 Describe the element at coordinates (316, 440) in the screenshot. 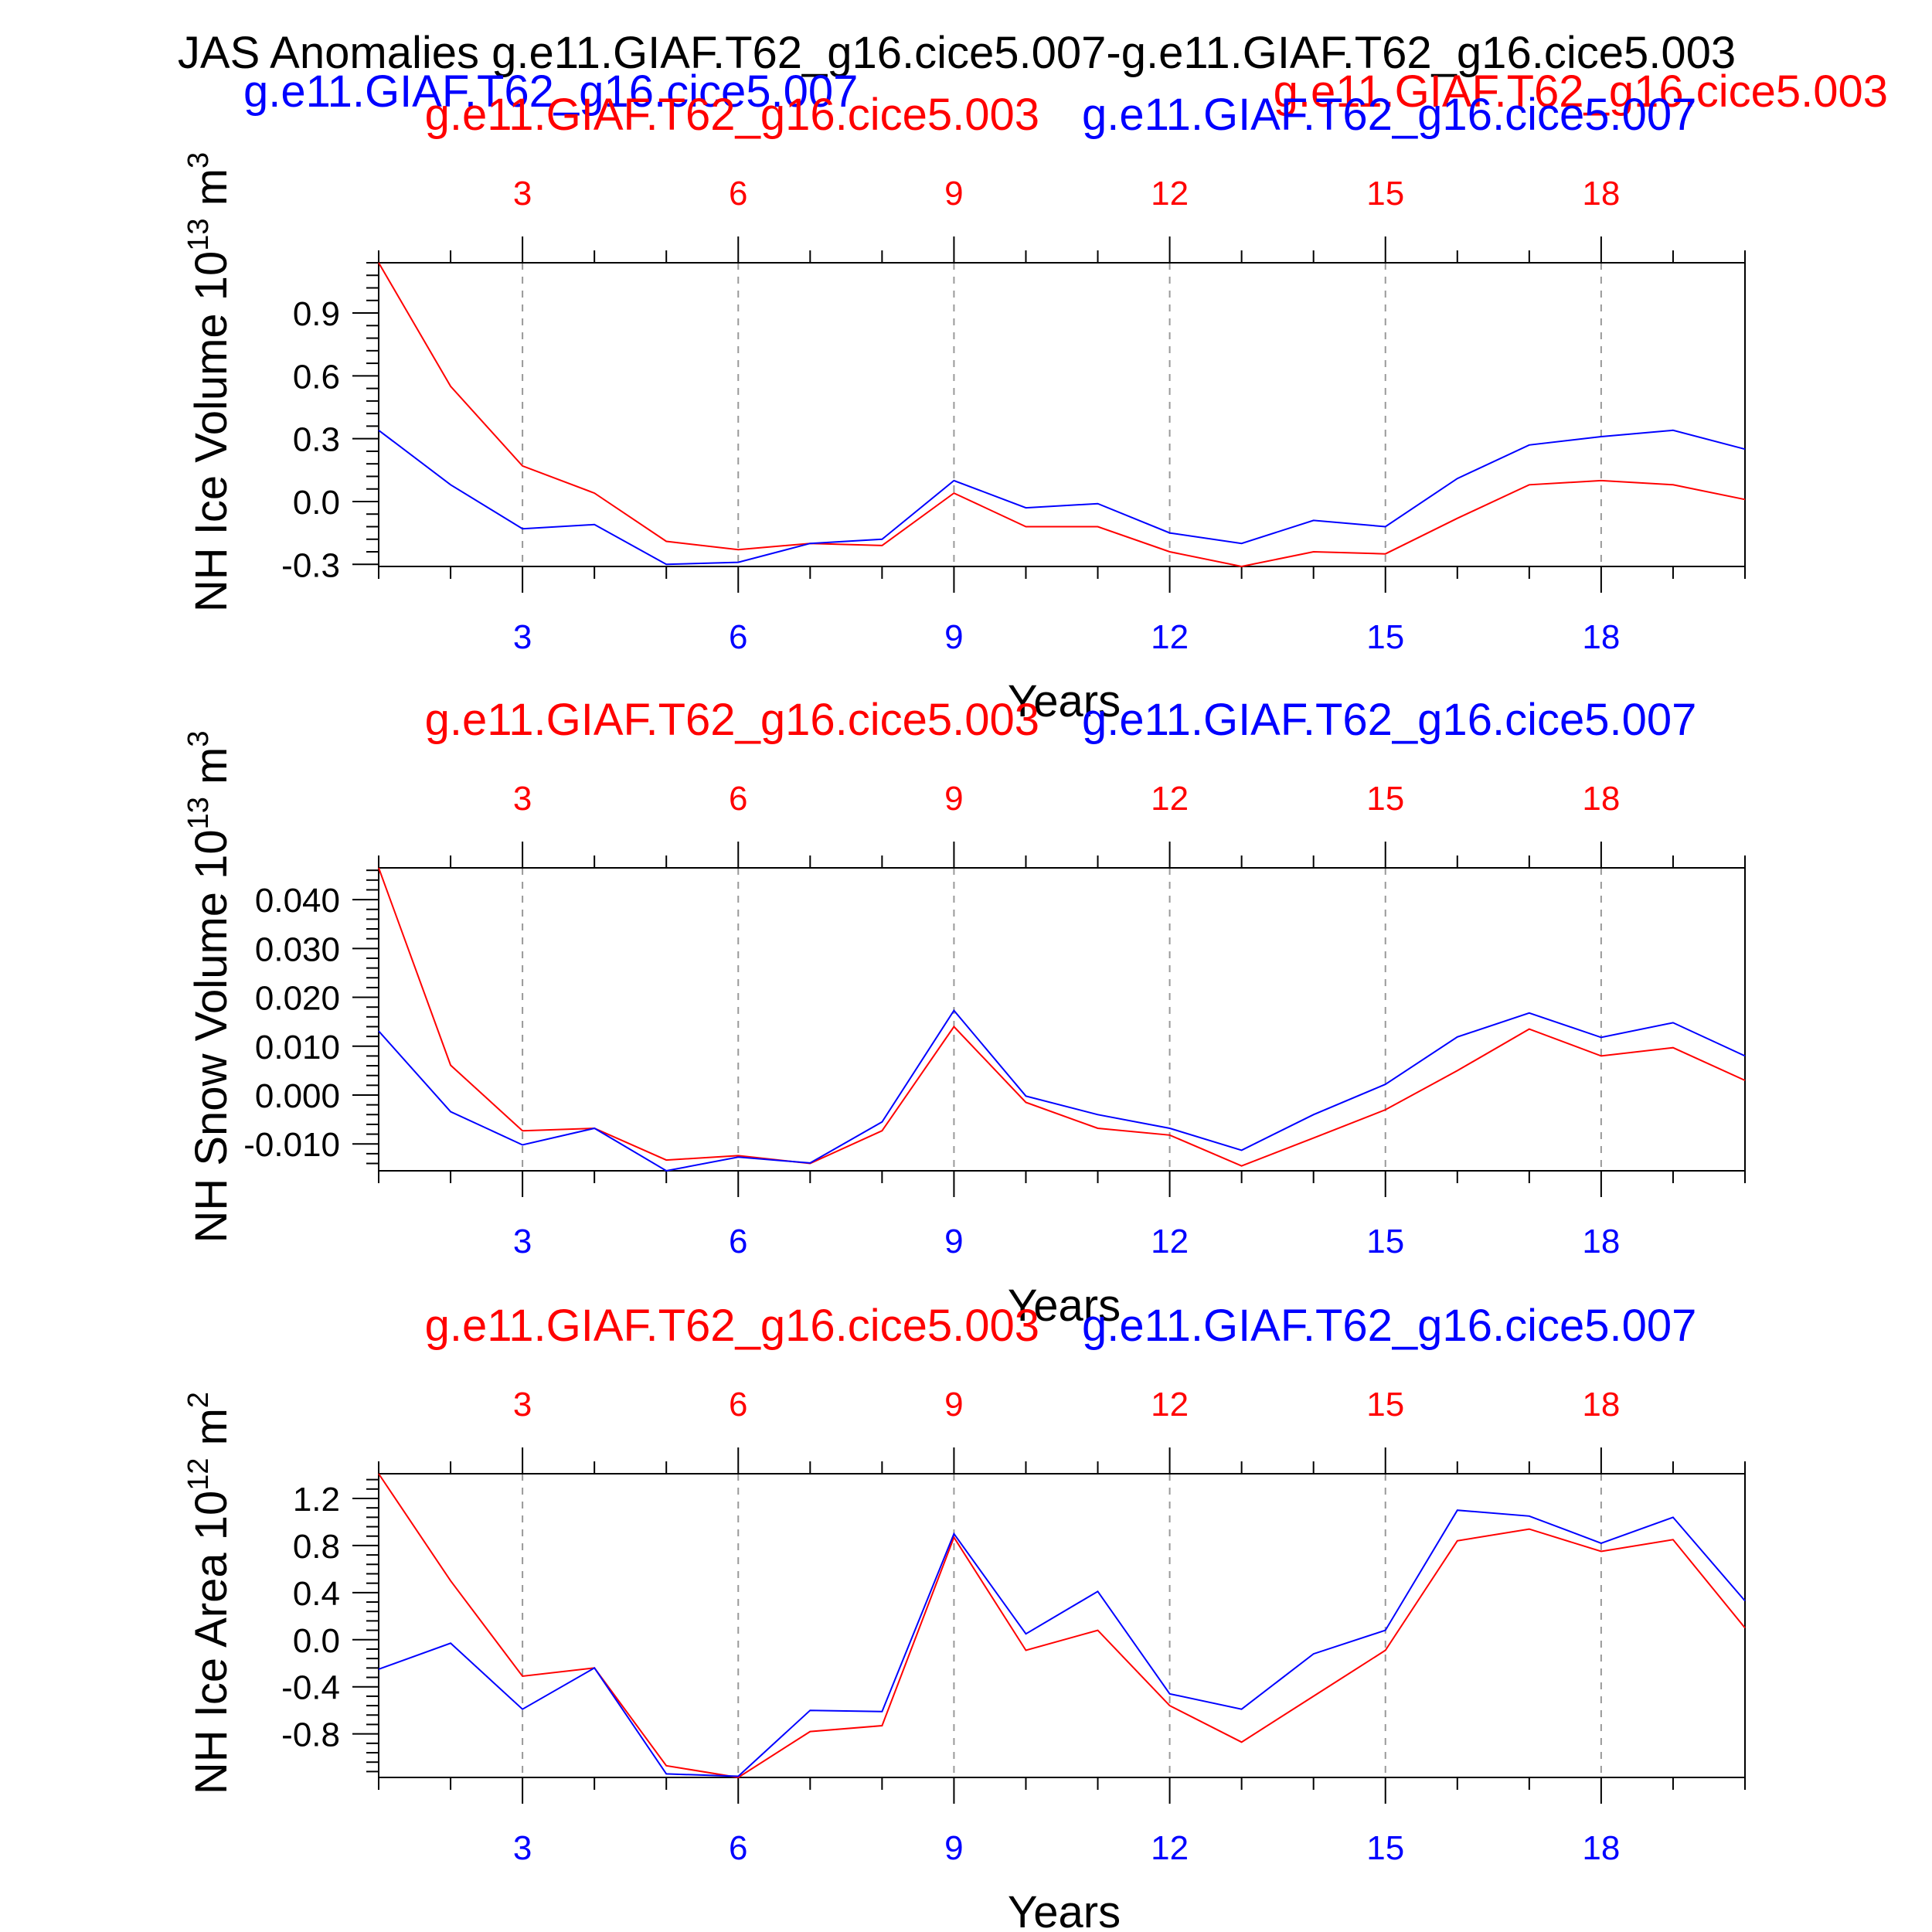

I see `y-tick-label: 0.3` at that location.